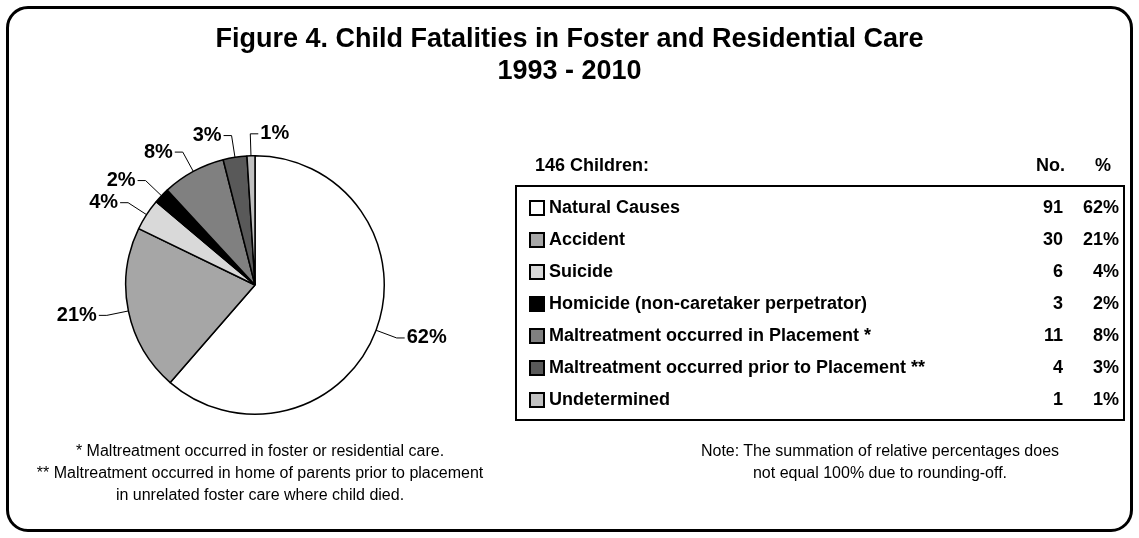  What do you see at coordinates (880, 462) in the screenshot?
I see `text: Note: The summation of relative percentages does not equal 100% due to rounding-off.` at bounding box center [880, 462].